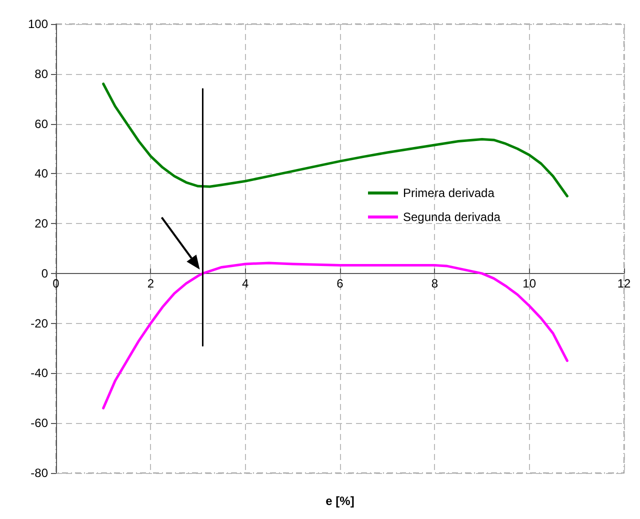  Describe the element at coordinates (529, 283) in the screenshot. I see `x-tick-label: 10` at that location.